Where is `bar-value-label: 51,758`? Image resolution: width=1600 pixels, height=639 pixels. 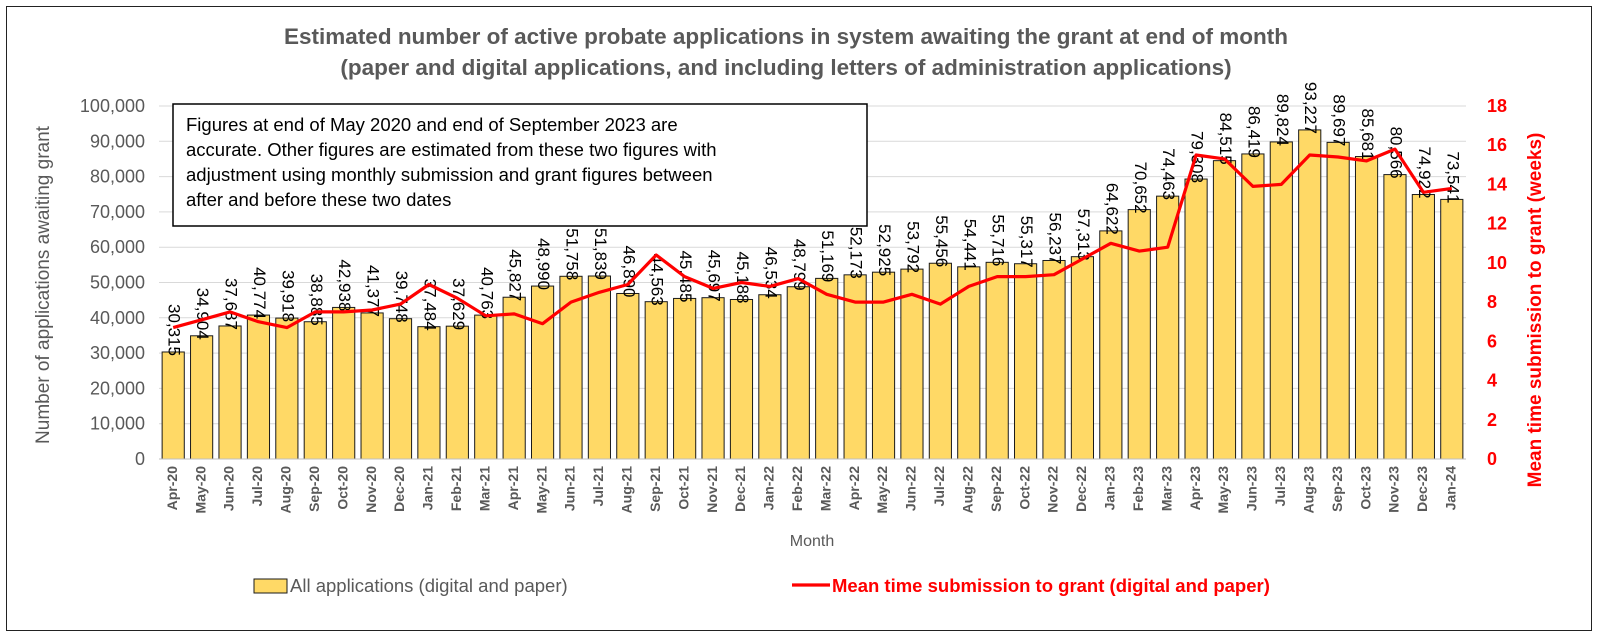
bar-value-label: 51,758 is located at coordinates (572, 254).